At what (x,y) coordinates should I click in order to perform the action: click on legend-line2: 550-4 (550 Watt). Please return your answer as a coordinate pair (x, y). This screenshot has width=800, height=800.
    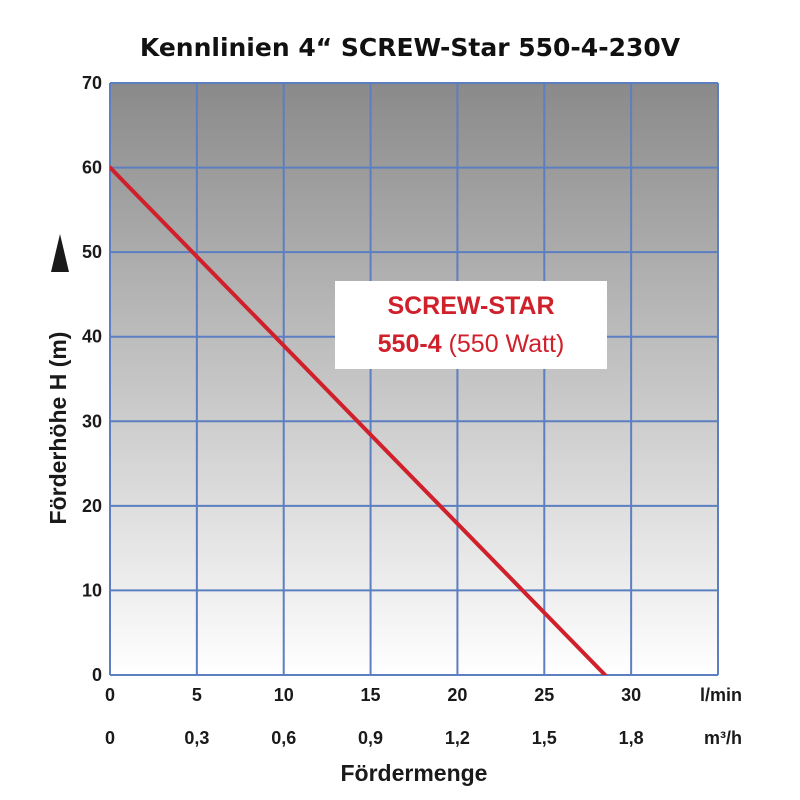
    Looking at the image, I should click on (471, 344).